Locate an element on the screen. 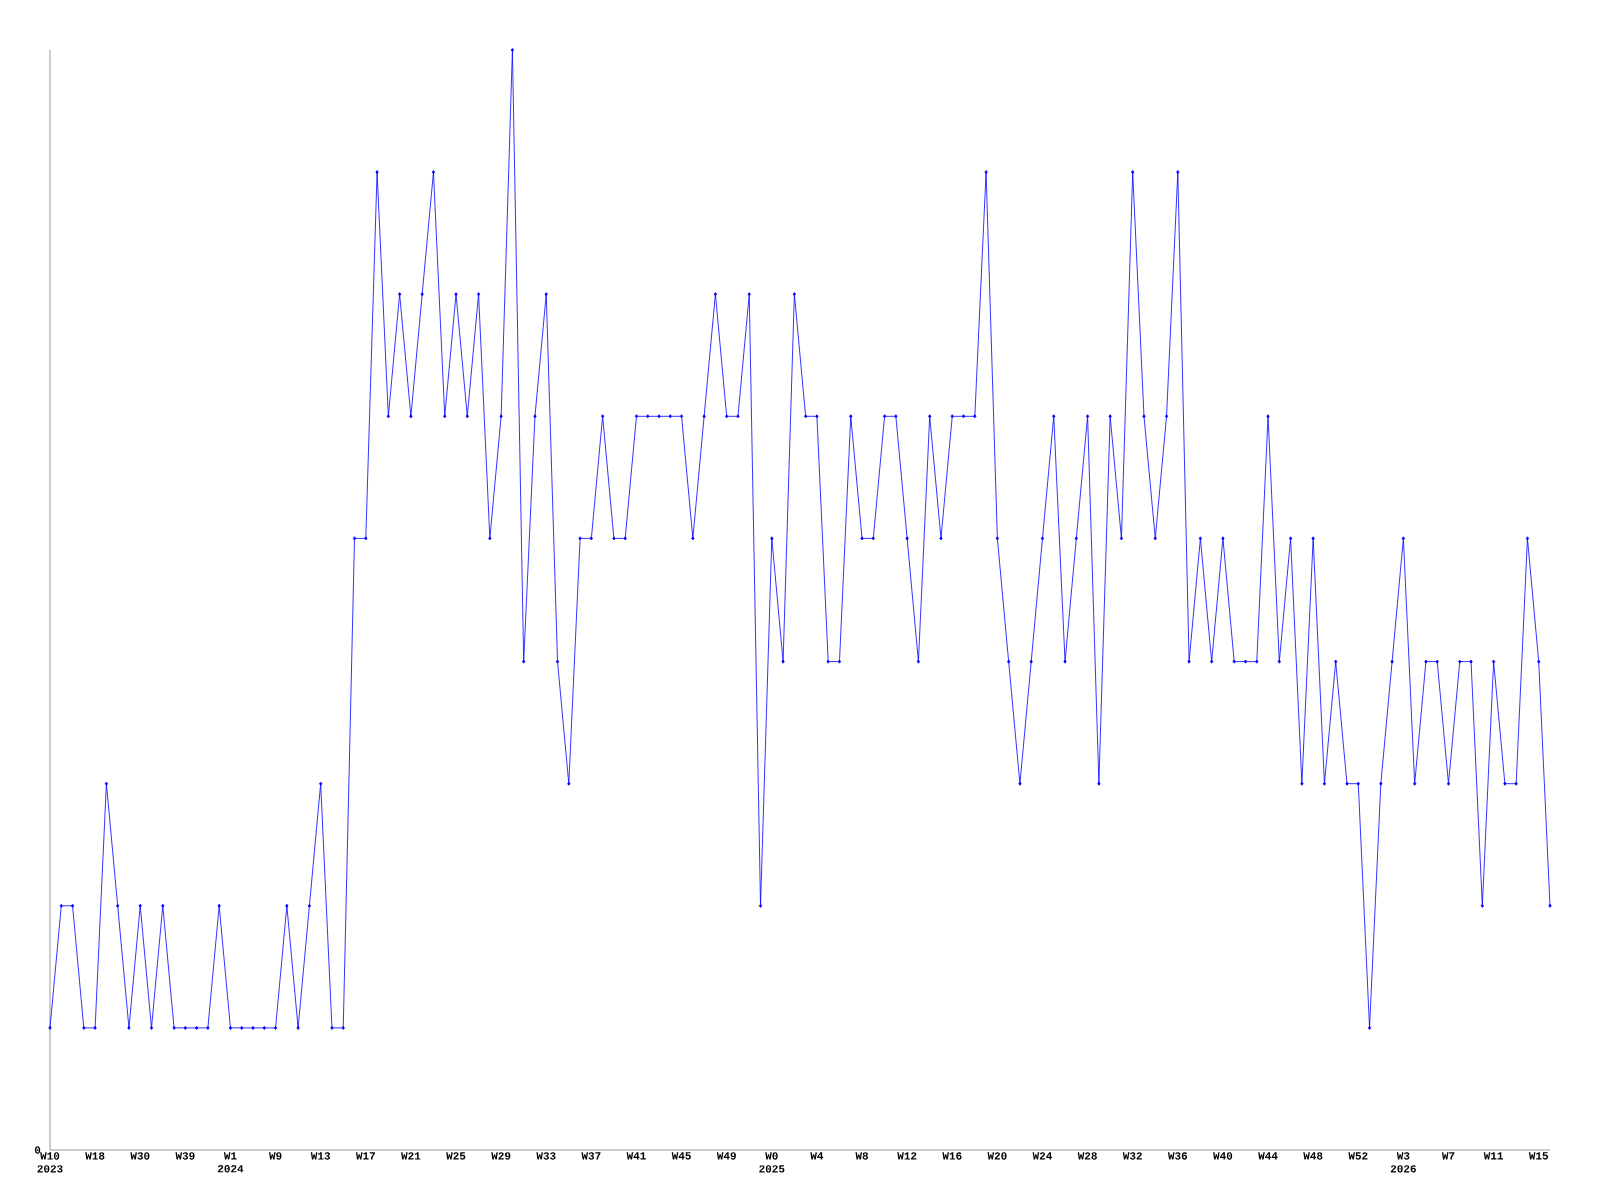 The image size is (1600, 1200). x-tick-label: W18 is located at coordinates (95, 1156).